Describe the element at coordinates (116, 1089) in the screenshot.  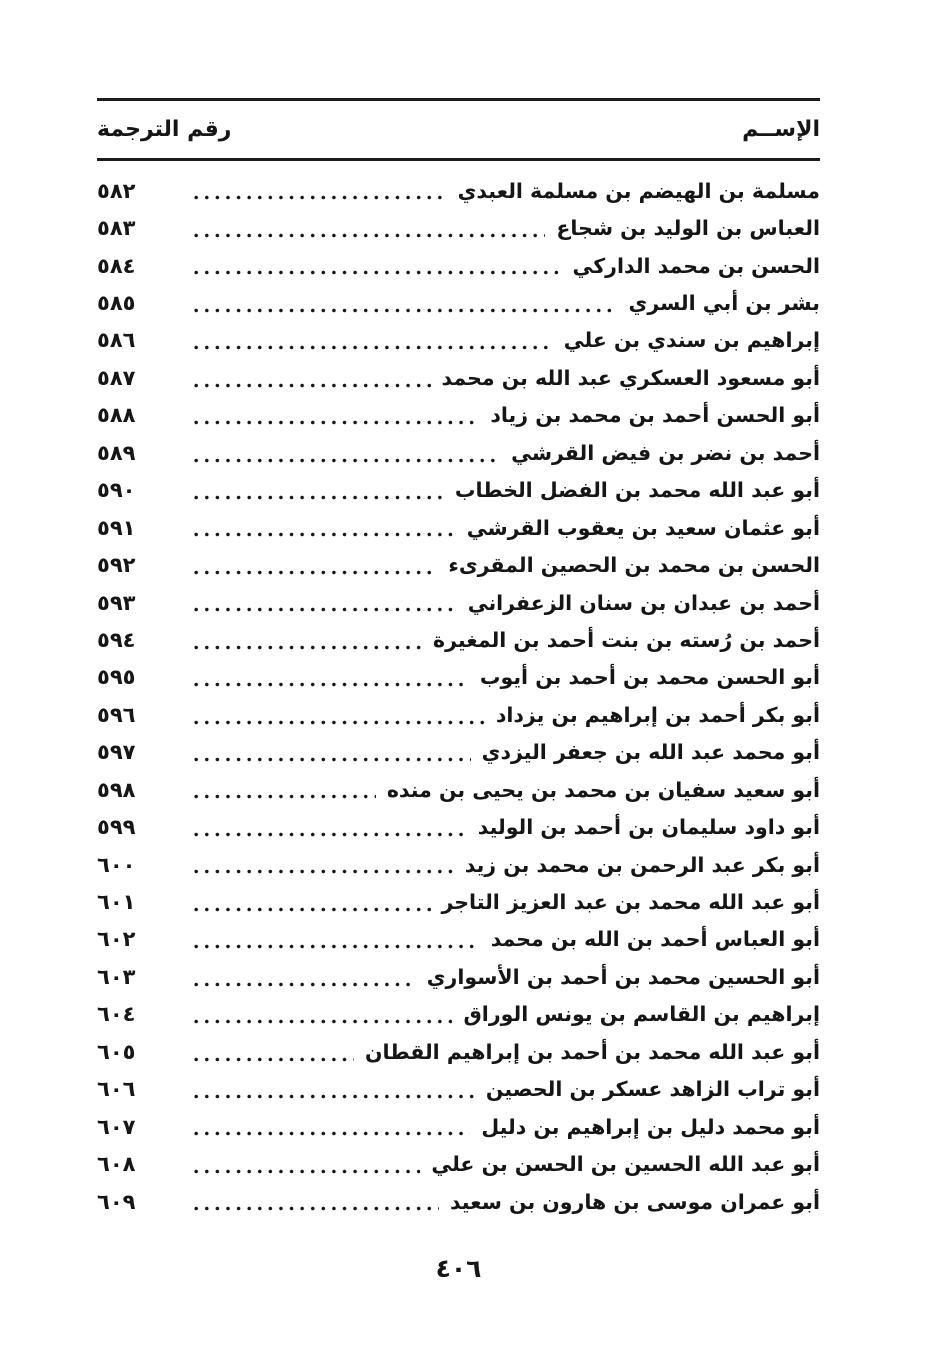
I see `entry-number: ٦٠٦` at that location.